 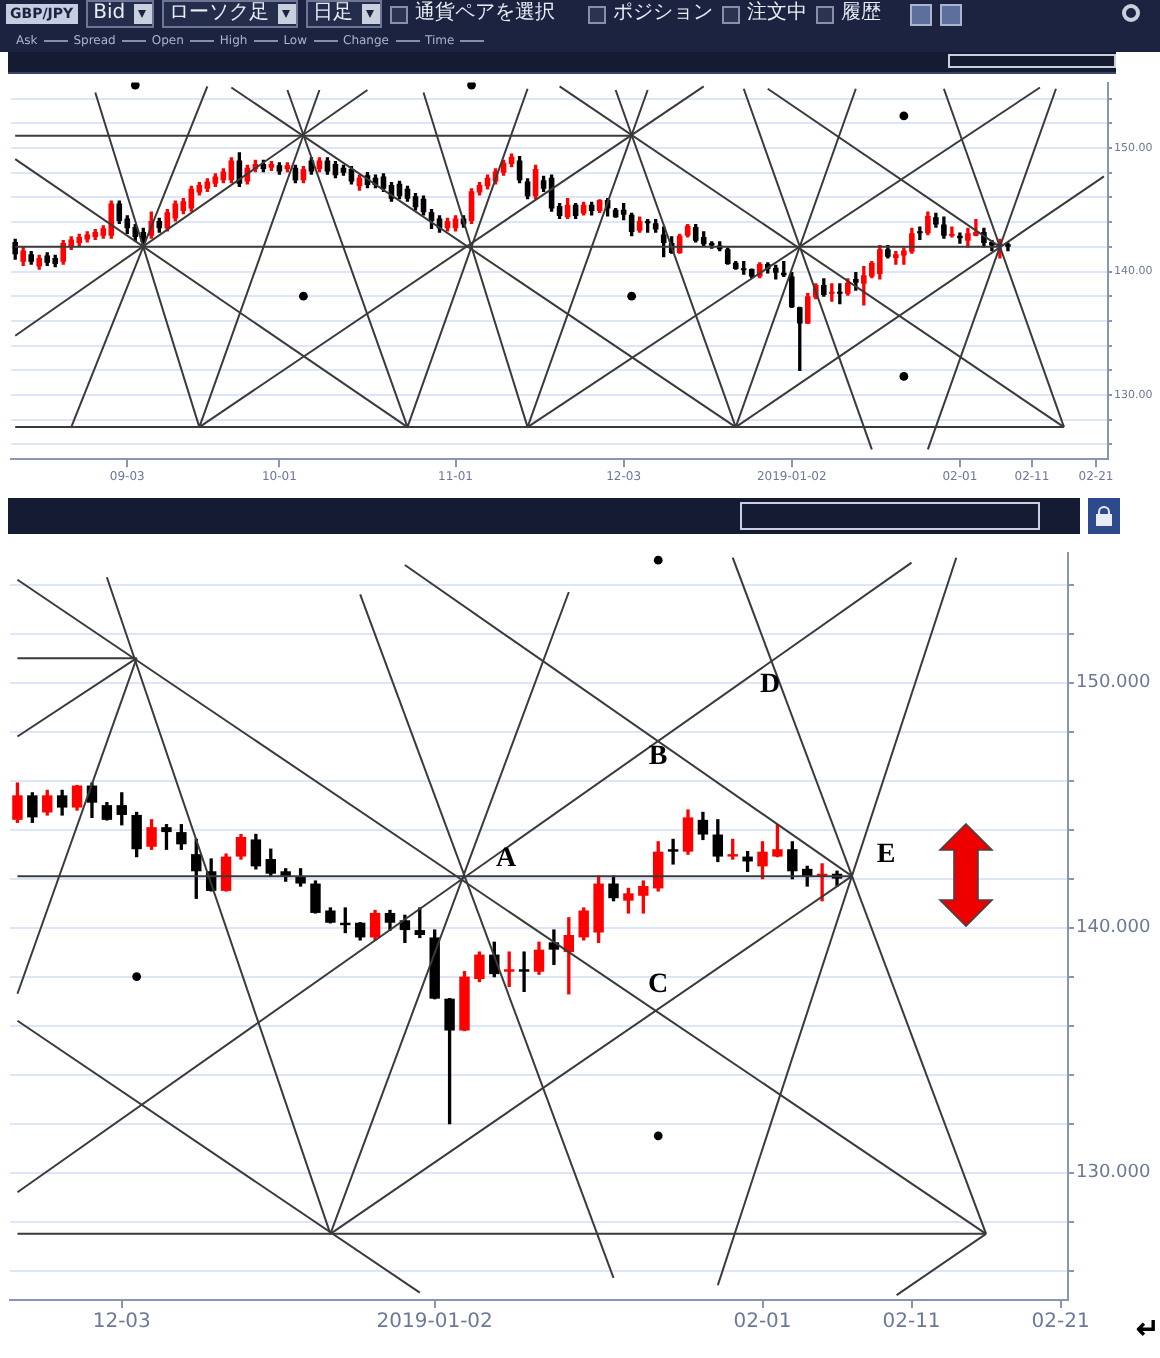 What do you see at coordinates (770, 686) in the screenshot?
I see `annotation: D` at bounding box center [770, 686].